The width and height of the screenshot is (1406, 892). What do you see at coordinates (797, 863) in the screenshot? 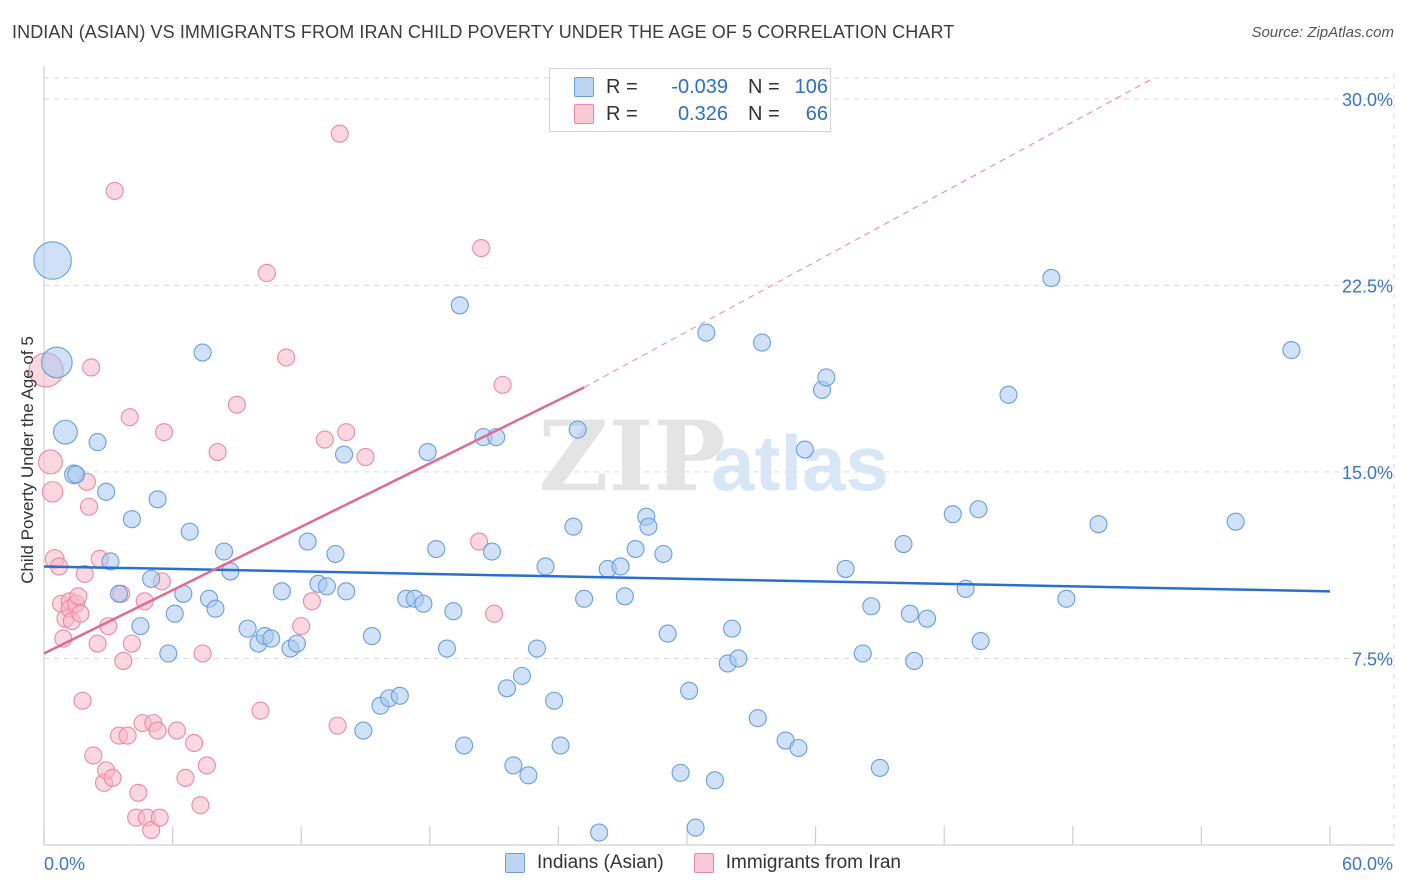
I see `series-legend-iran: Immigrants from Iran` at bounding box center [797, 863].